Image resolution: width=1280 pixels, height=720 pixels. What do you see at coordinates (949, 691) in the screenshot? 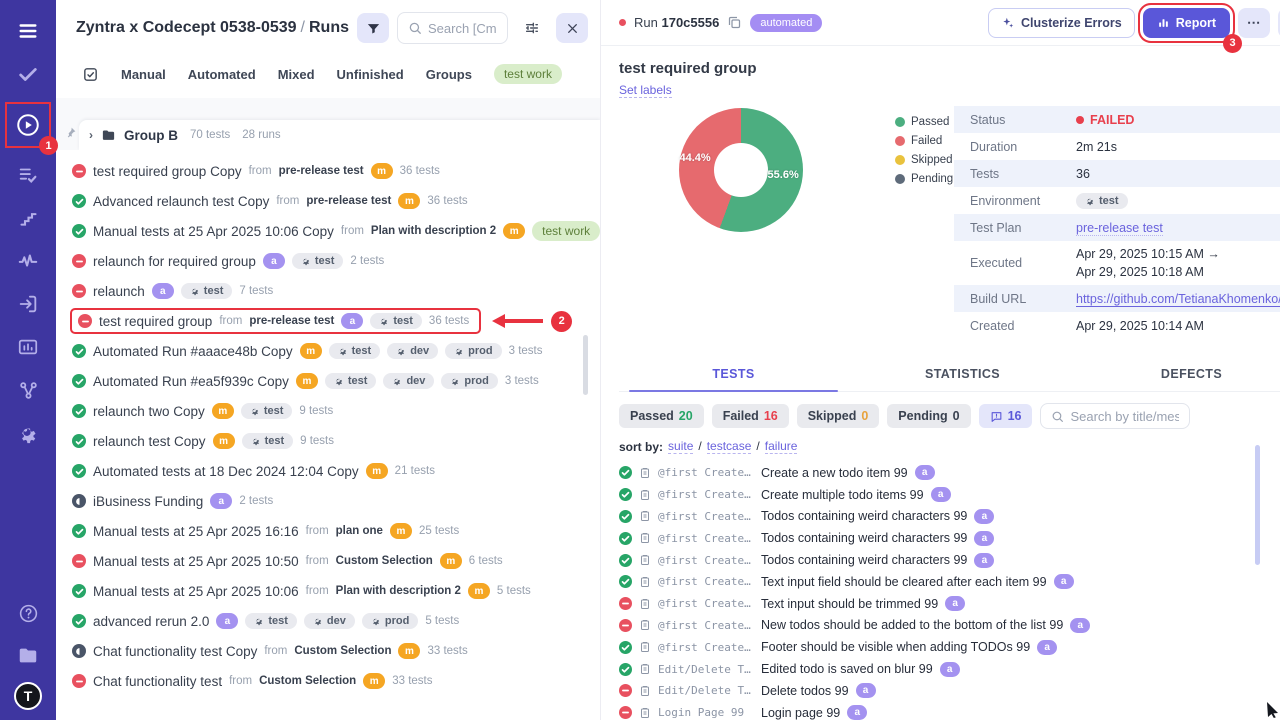
I see `test-row: Edit/Delete T… Delete todos 99 a` at bounding box center [949, 691].